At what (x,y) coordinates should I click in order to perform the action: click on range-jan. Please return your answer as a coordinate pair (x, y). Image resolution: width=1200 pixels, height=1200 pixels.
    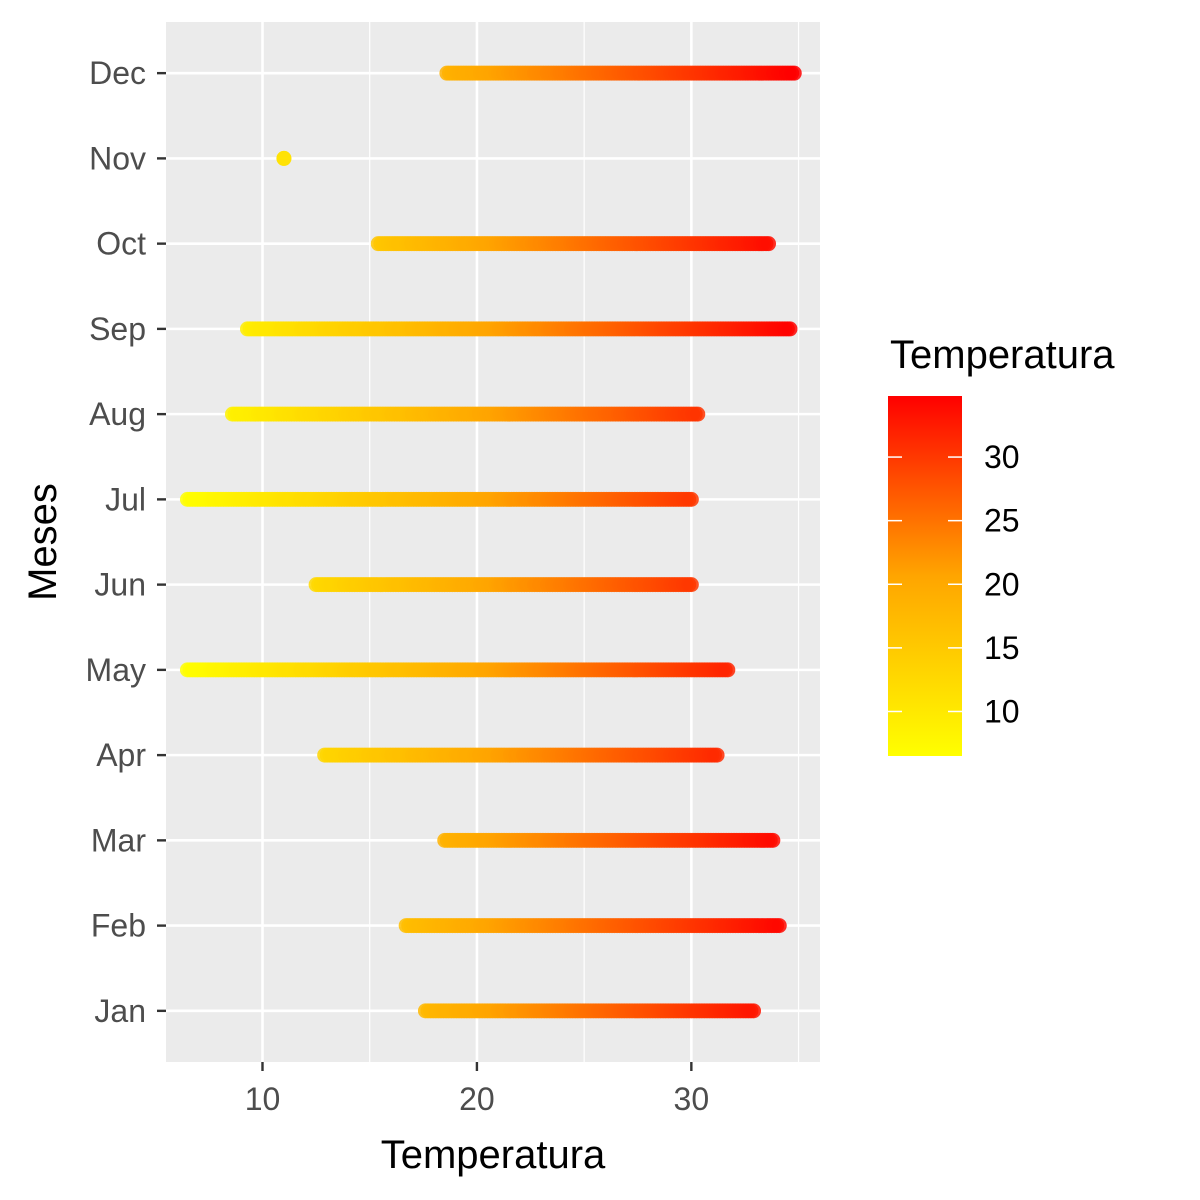
    Looking at the image, I should click on (589, 1011).